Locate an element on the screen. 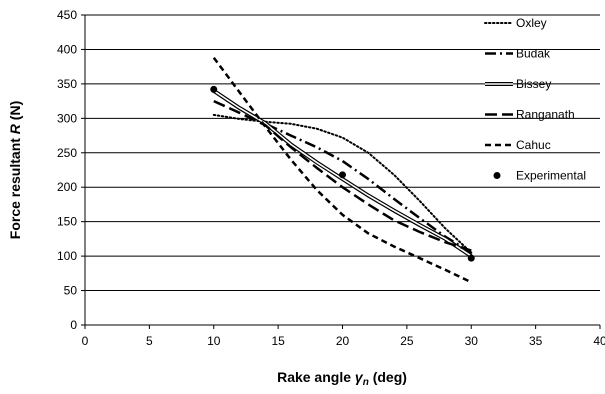  legend-item-budak: Budak is located at coordinates (518, 54).